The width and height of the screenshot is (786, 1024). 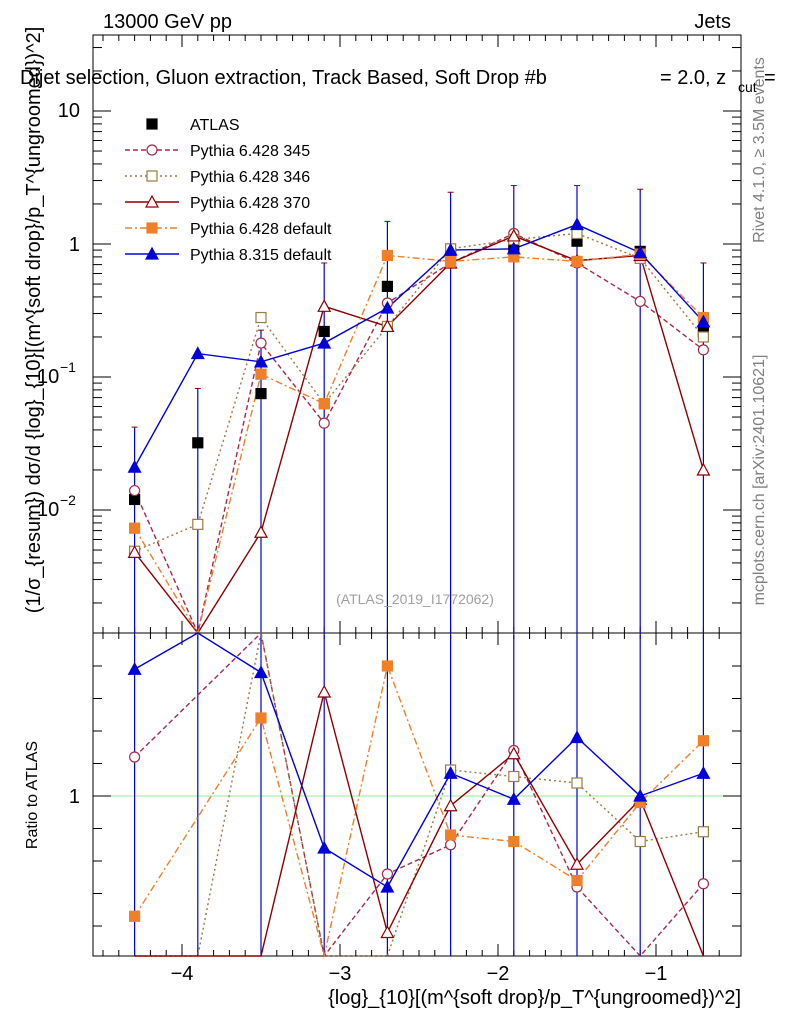 I want to click on legend-pythia-8-315-default-marker, so click(x=152, y=253).